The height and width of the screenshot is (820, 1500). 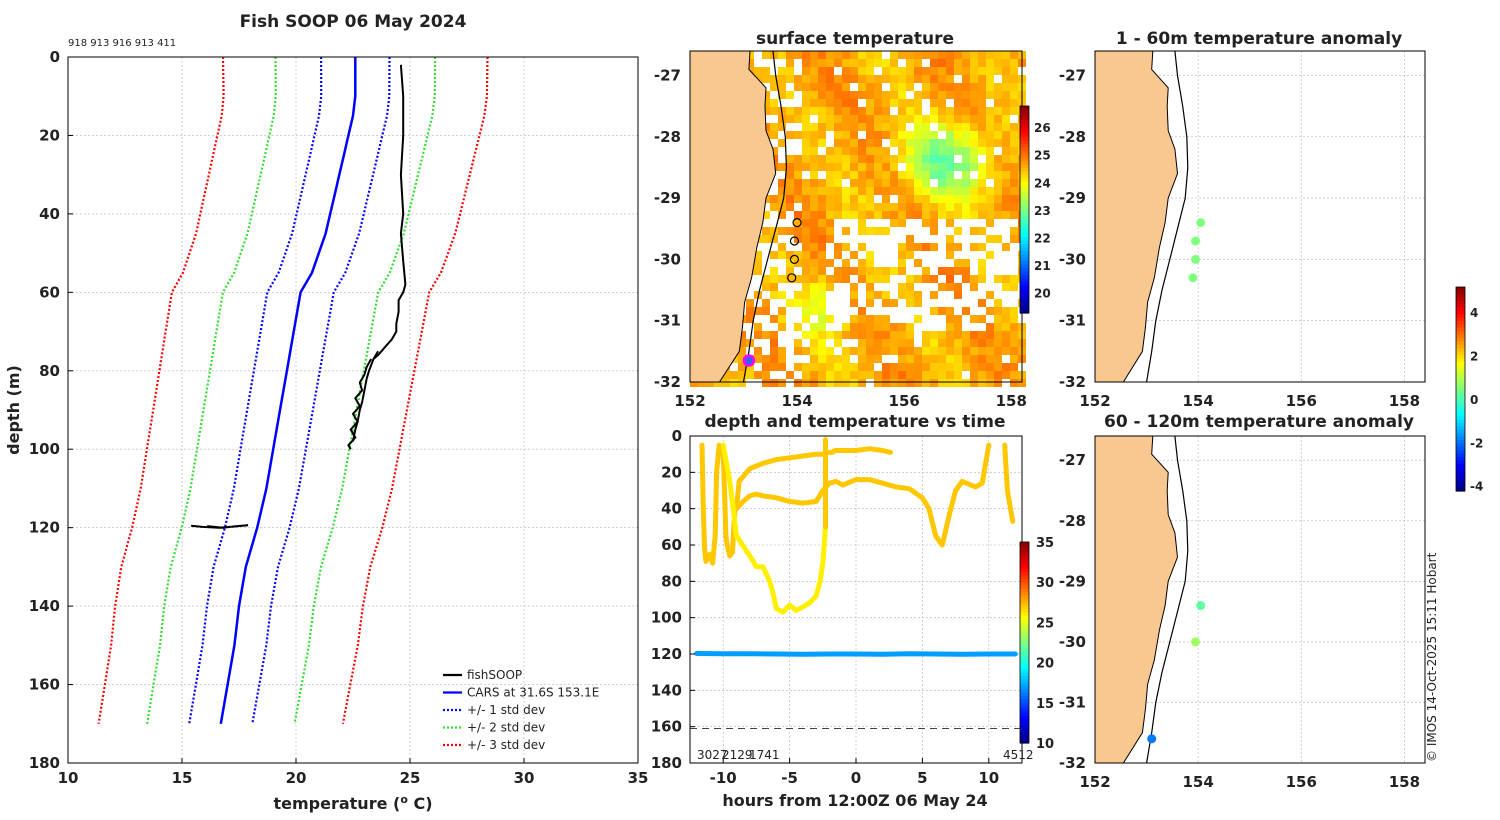 What do you see at coordinates (733, 216) in the screenshot?
I see `land-mass` at bounding box center [733, 216].